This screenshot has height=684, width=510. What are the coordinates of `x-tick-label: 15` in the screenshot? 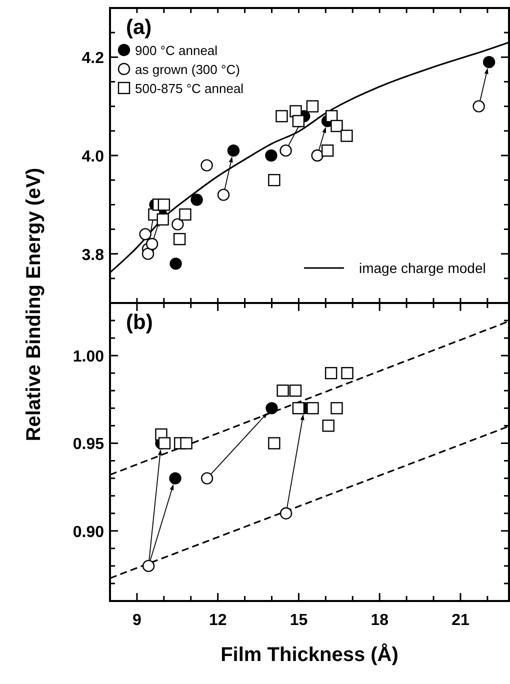 It's located at (299, 620).